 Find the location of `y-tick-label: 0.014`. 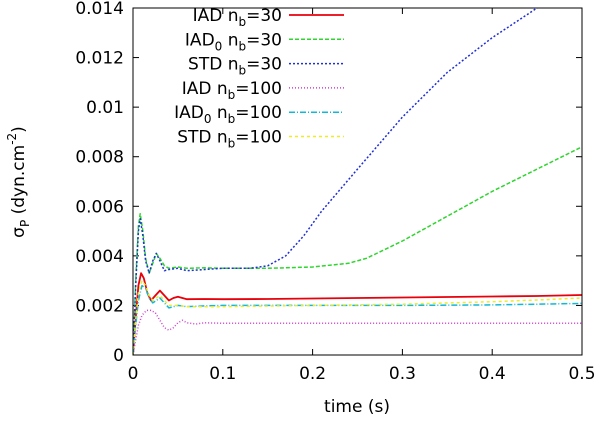

y-tick-label: 0.014 is located at coordinates (99, 9).